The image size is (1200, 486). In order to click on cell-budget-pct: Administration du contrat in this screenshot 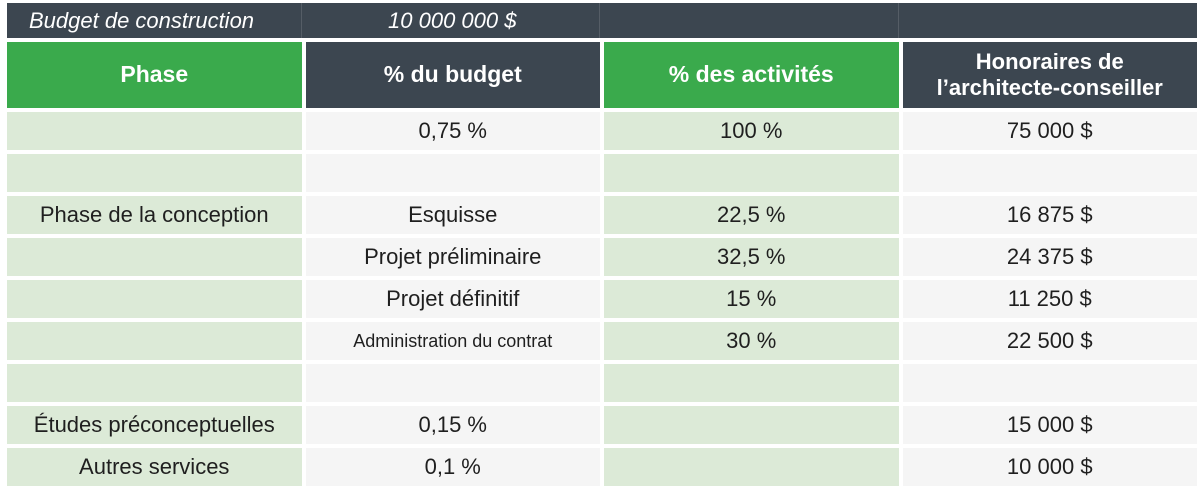, I will do `click(452, 341)`.